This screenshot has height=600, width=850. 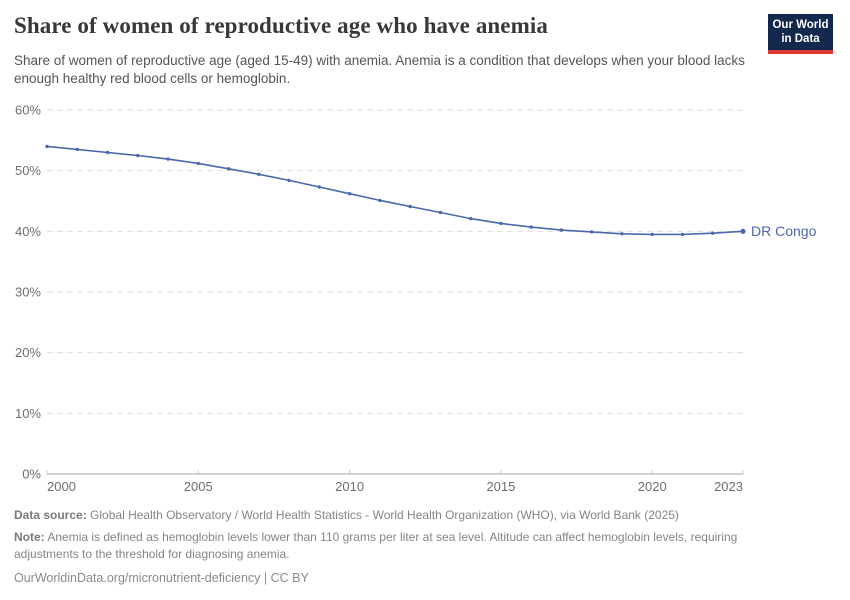 I want to click on y-axis-tick-label: 10%, so click(x=28, y=413).